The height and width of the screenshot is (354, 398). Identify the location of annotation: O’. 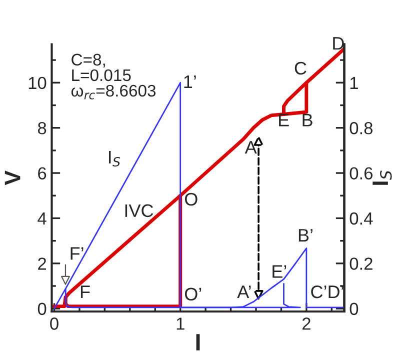
(193, 294).